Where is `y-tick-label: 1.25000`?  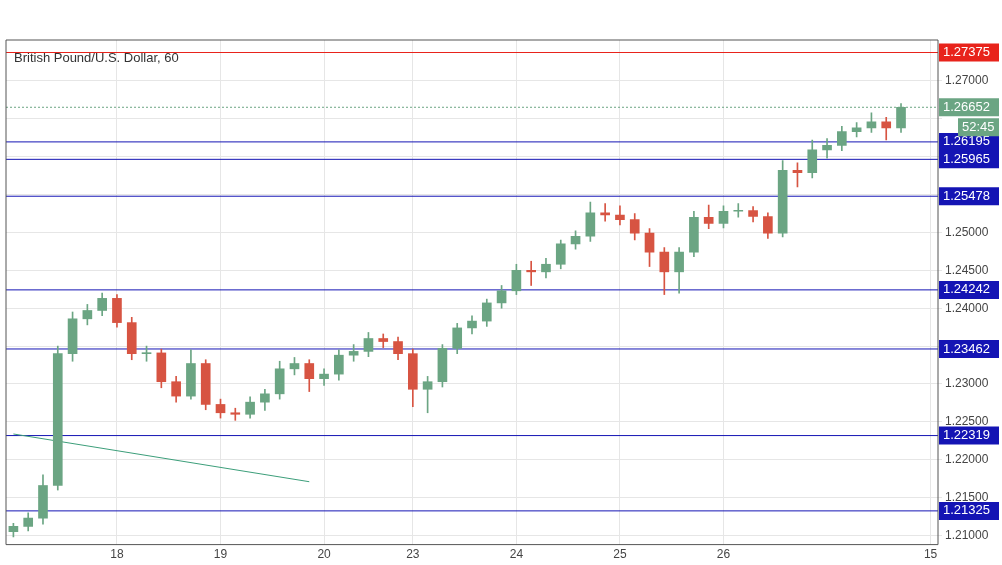 y-tick-label: 1.25000 is located at coordinates (967, 231).